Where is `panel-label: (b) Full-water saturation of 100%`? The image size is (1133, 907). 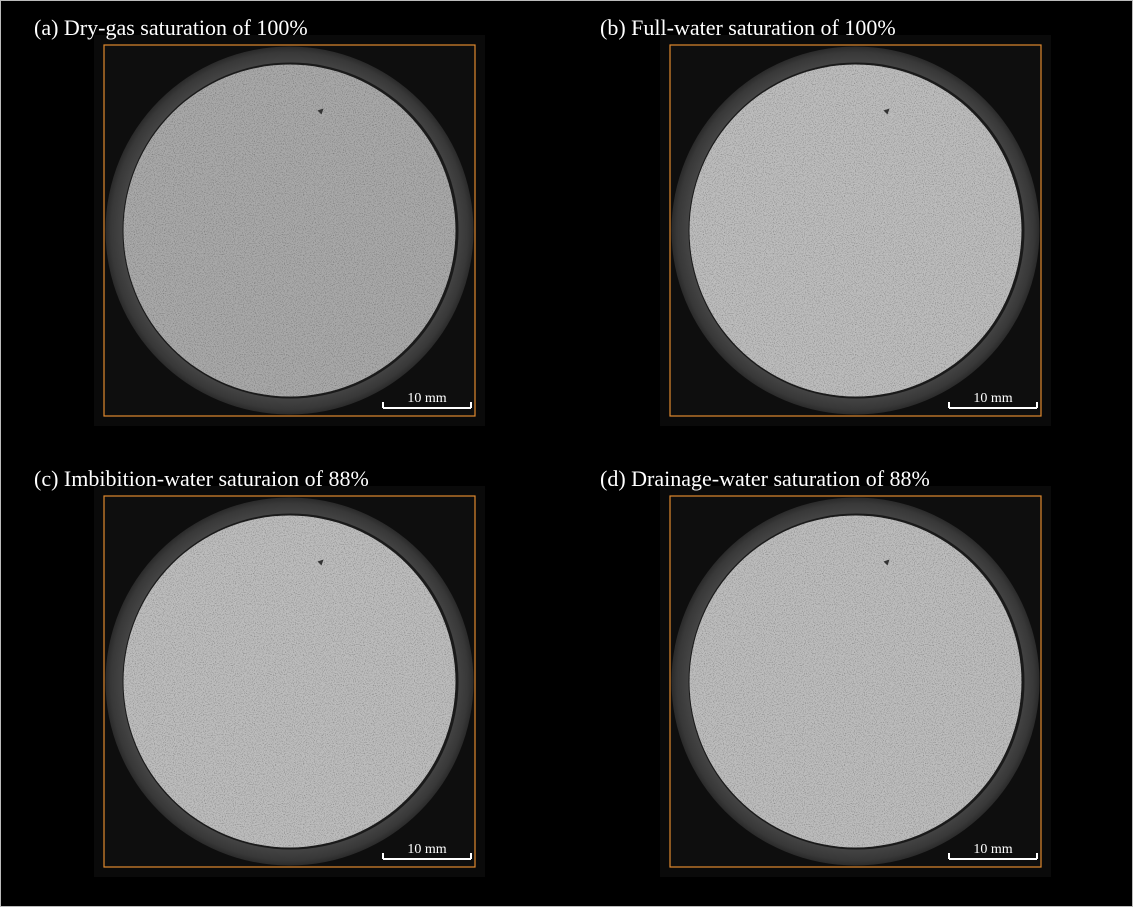 panel-label: (b) Full-water saturation of 100% is located at coordinates (748, 27).